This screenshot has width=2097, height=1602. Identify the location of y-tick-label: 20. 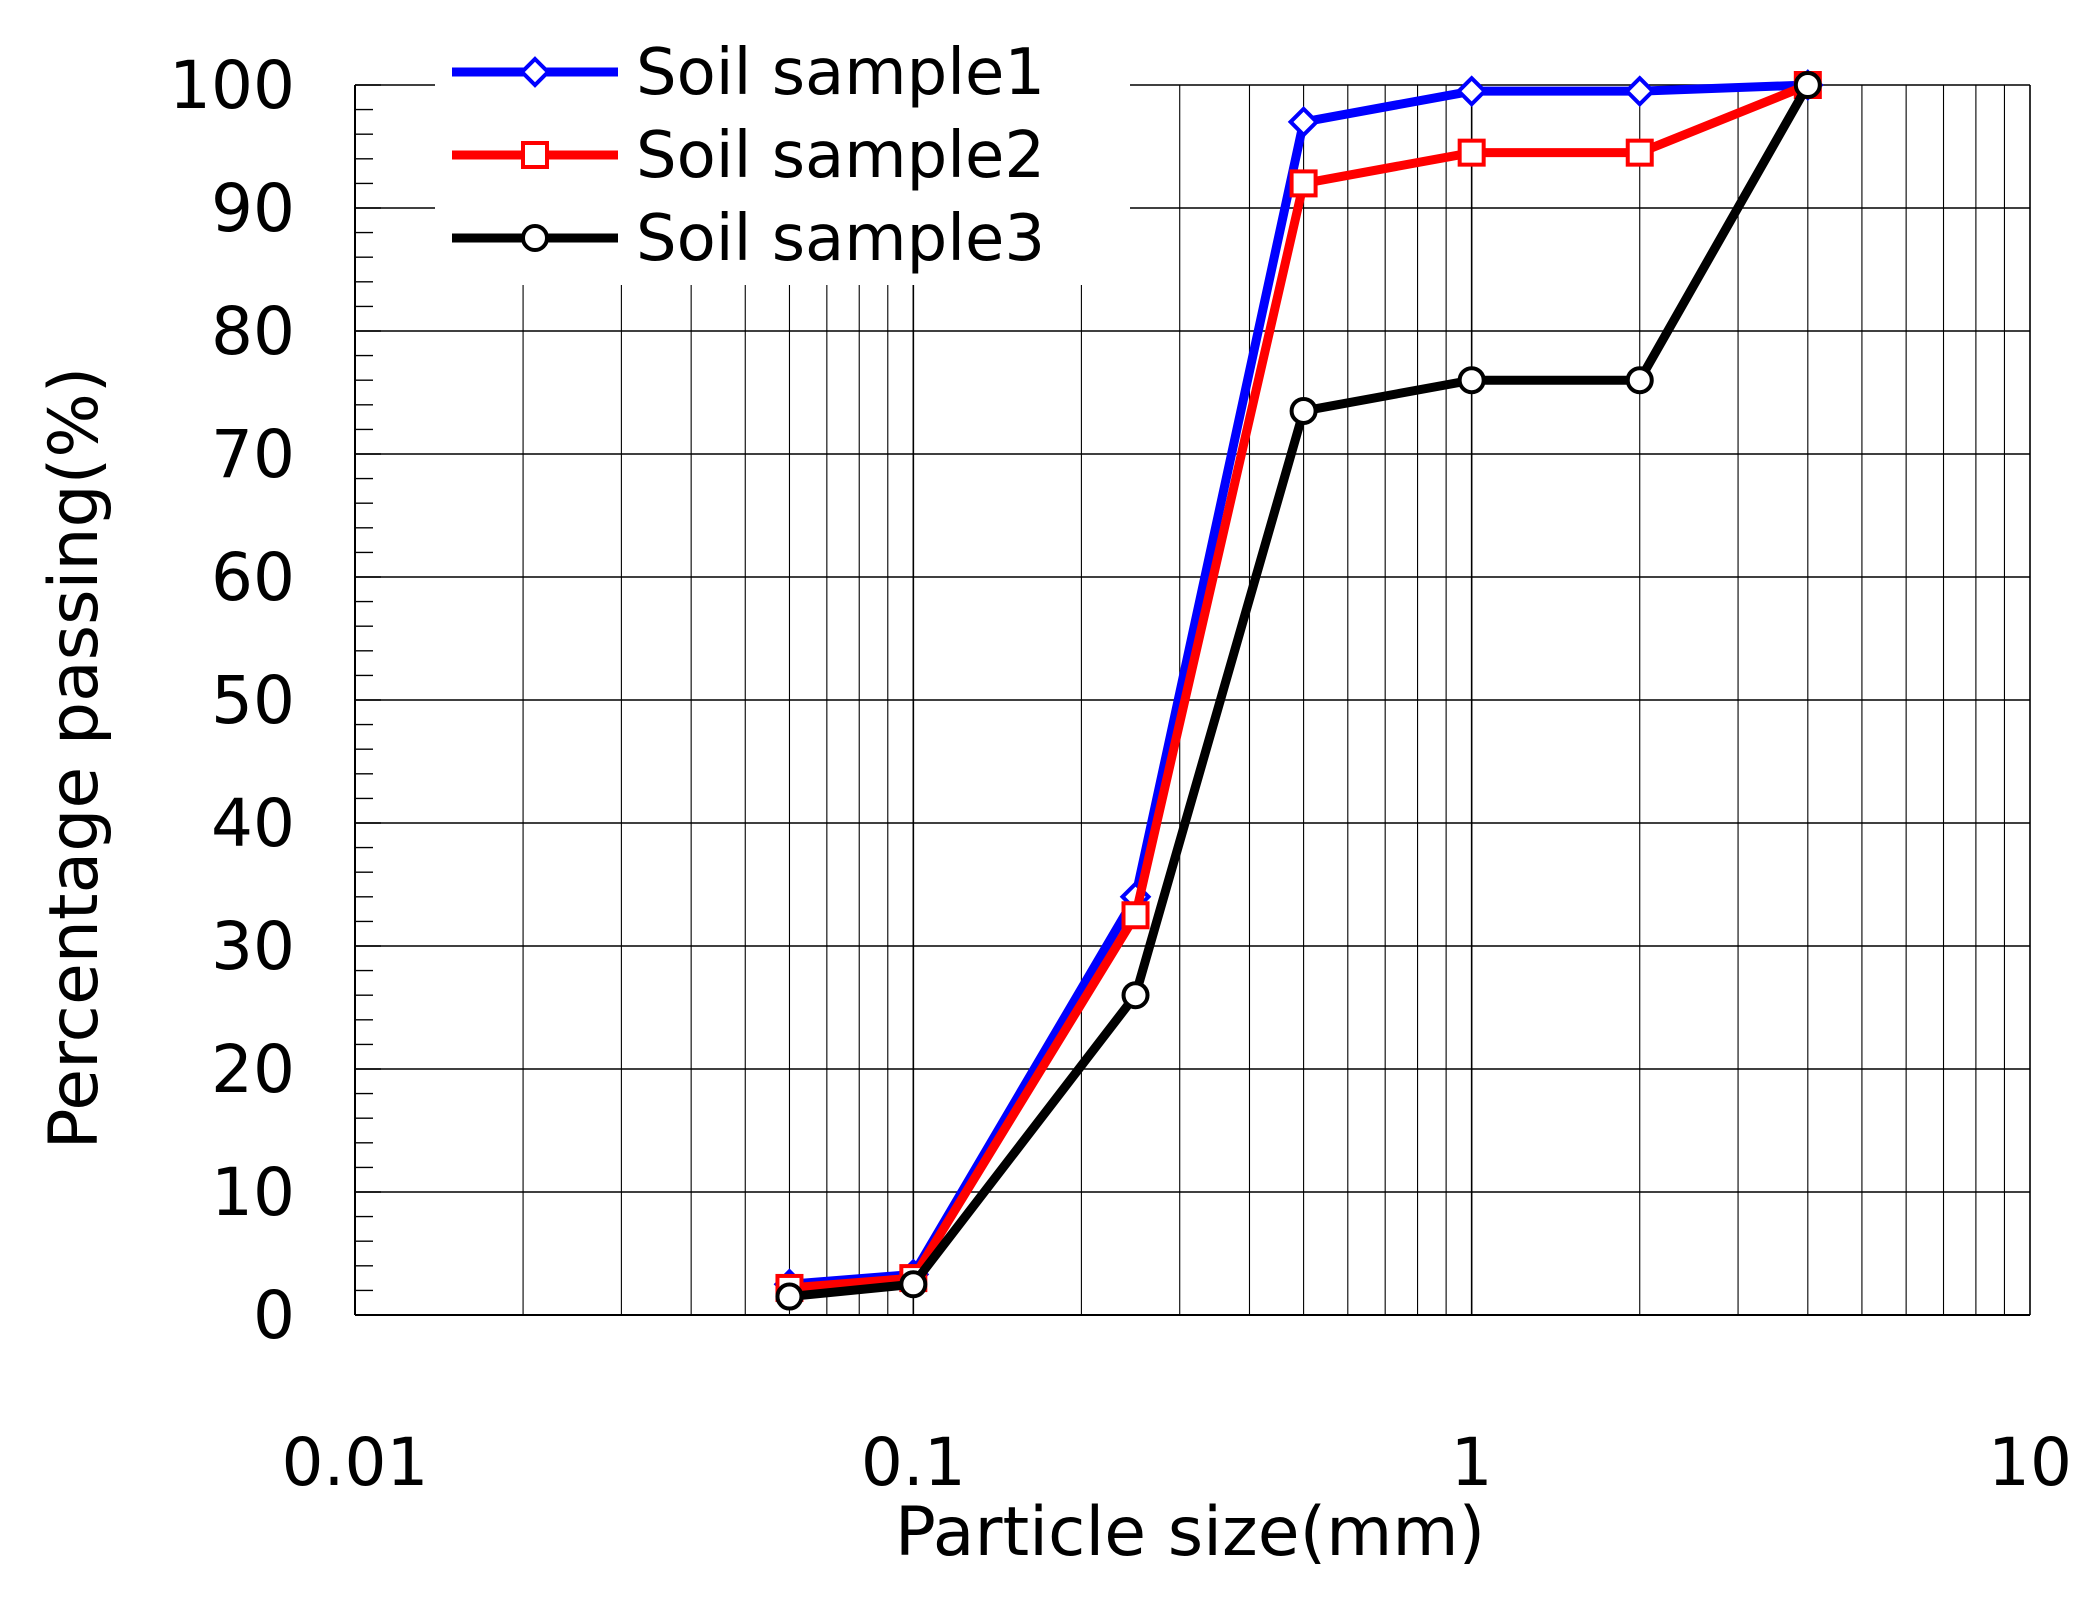
(253, 1069).